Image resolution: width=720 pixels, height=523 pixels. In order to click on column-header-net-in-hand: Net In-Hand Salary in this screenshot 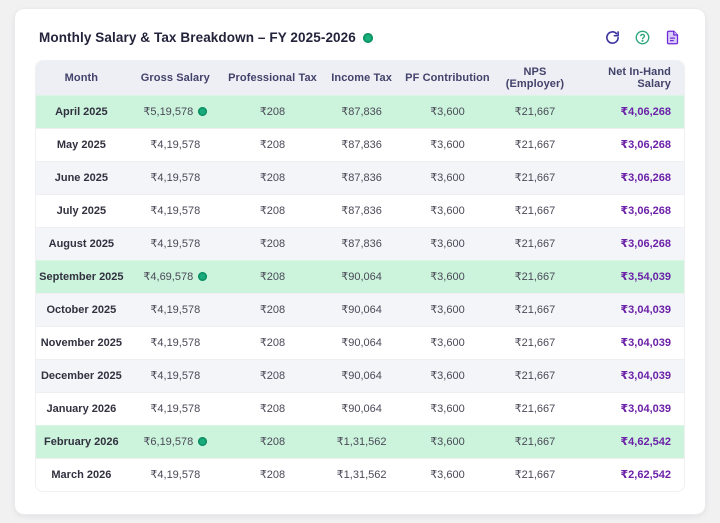, I will do `click(630, 78)`.